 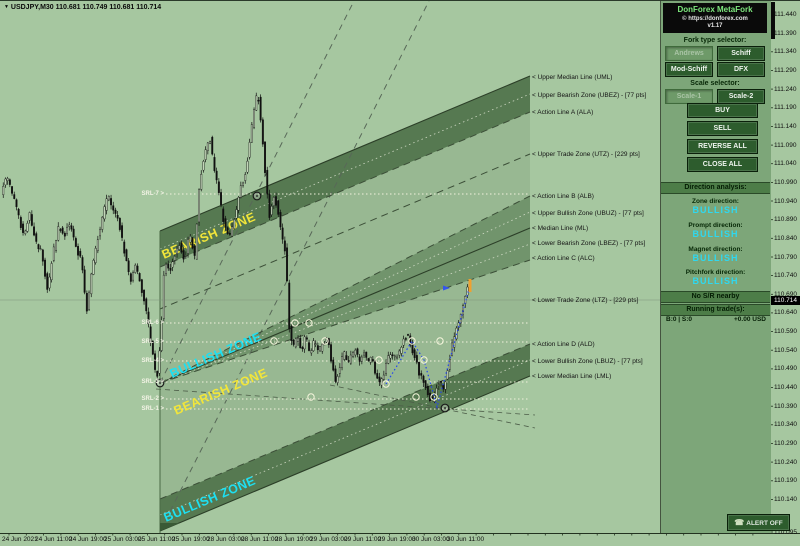 I want to click on fork-line-label: < Upper Trade Zone (UTZ) - [229 pts], so click(x=586, y=154).